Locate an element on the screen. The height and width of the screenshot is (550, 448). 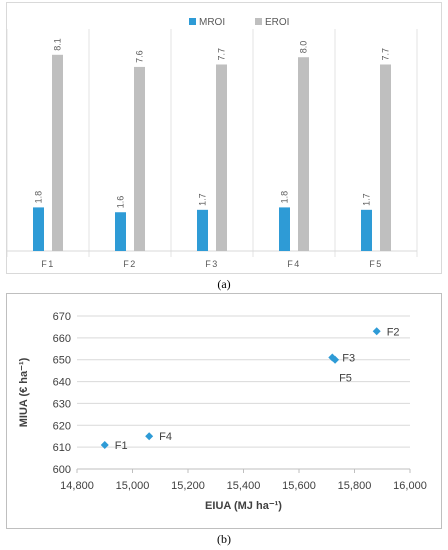
bar-mroi-f1 is located at coordinates (38, 229).